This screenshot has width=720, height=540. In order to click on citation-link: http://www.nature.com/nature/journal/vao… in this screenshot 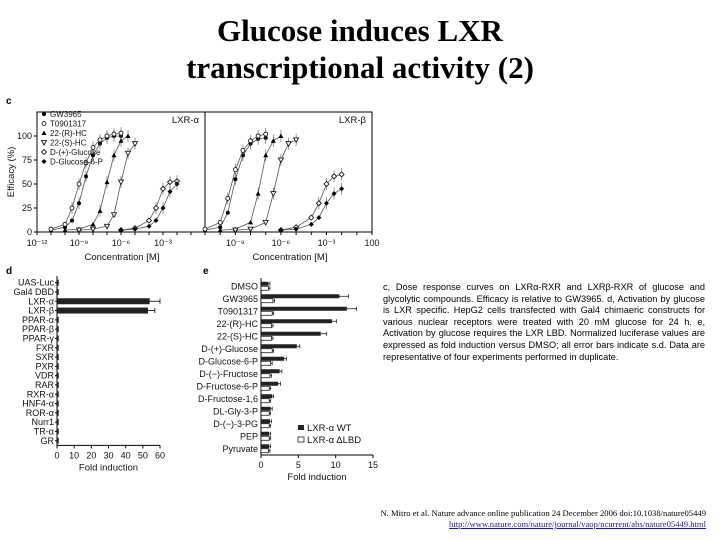, I will do `click(577, 524)`.